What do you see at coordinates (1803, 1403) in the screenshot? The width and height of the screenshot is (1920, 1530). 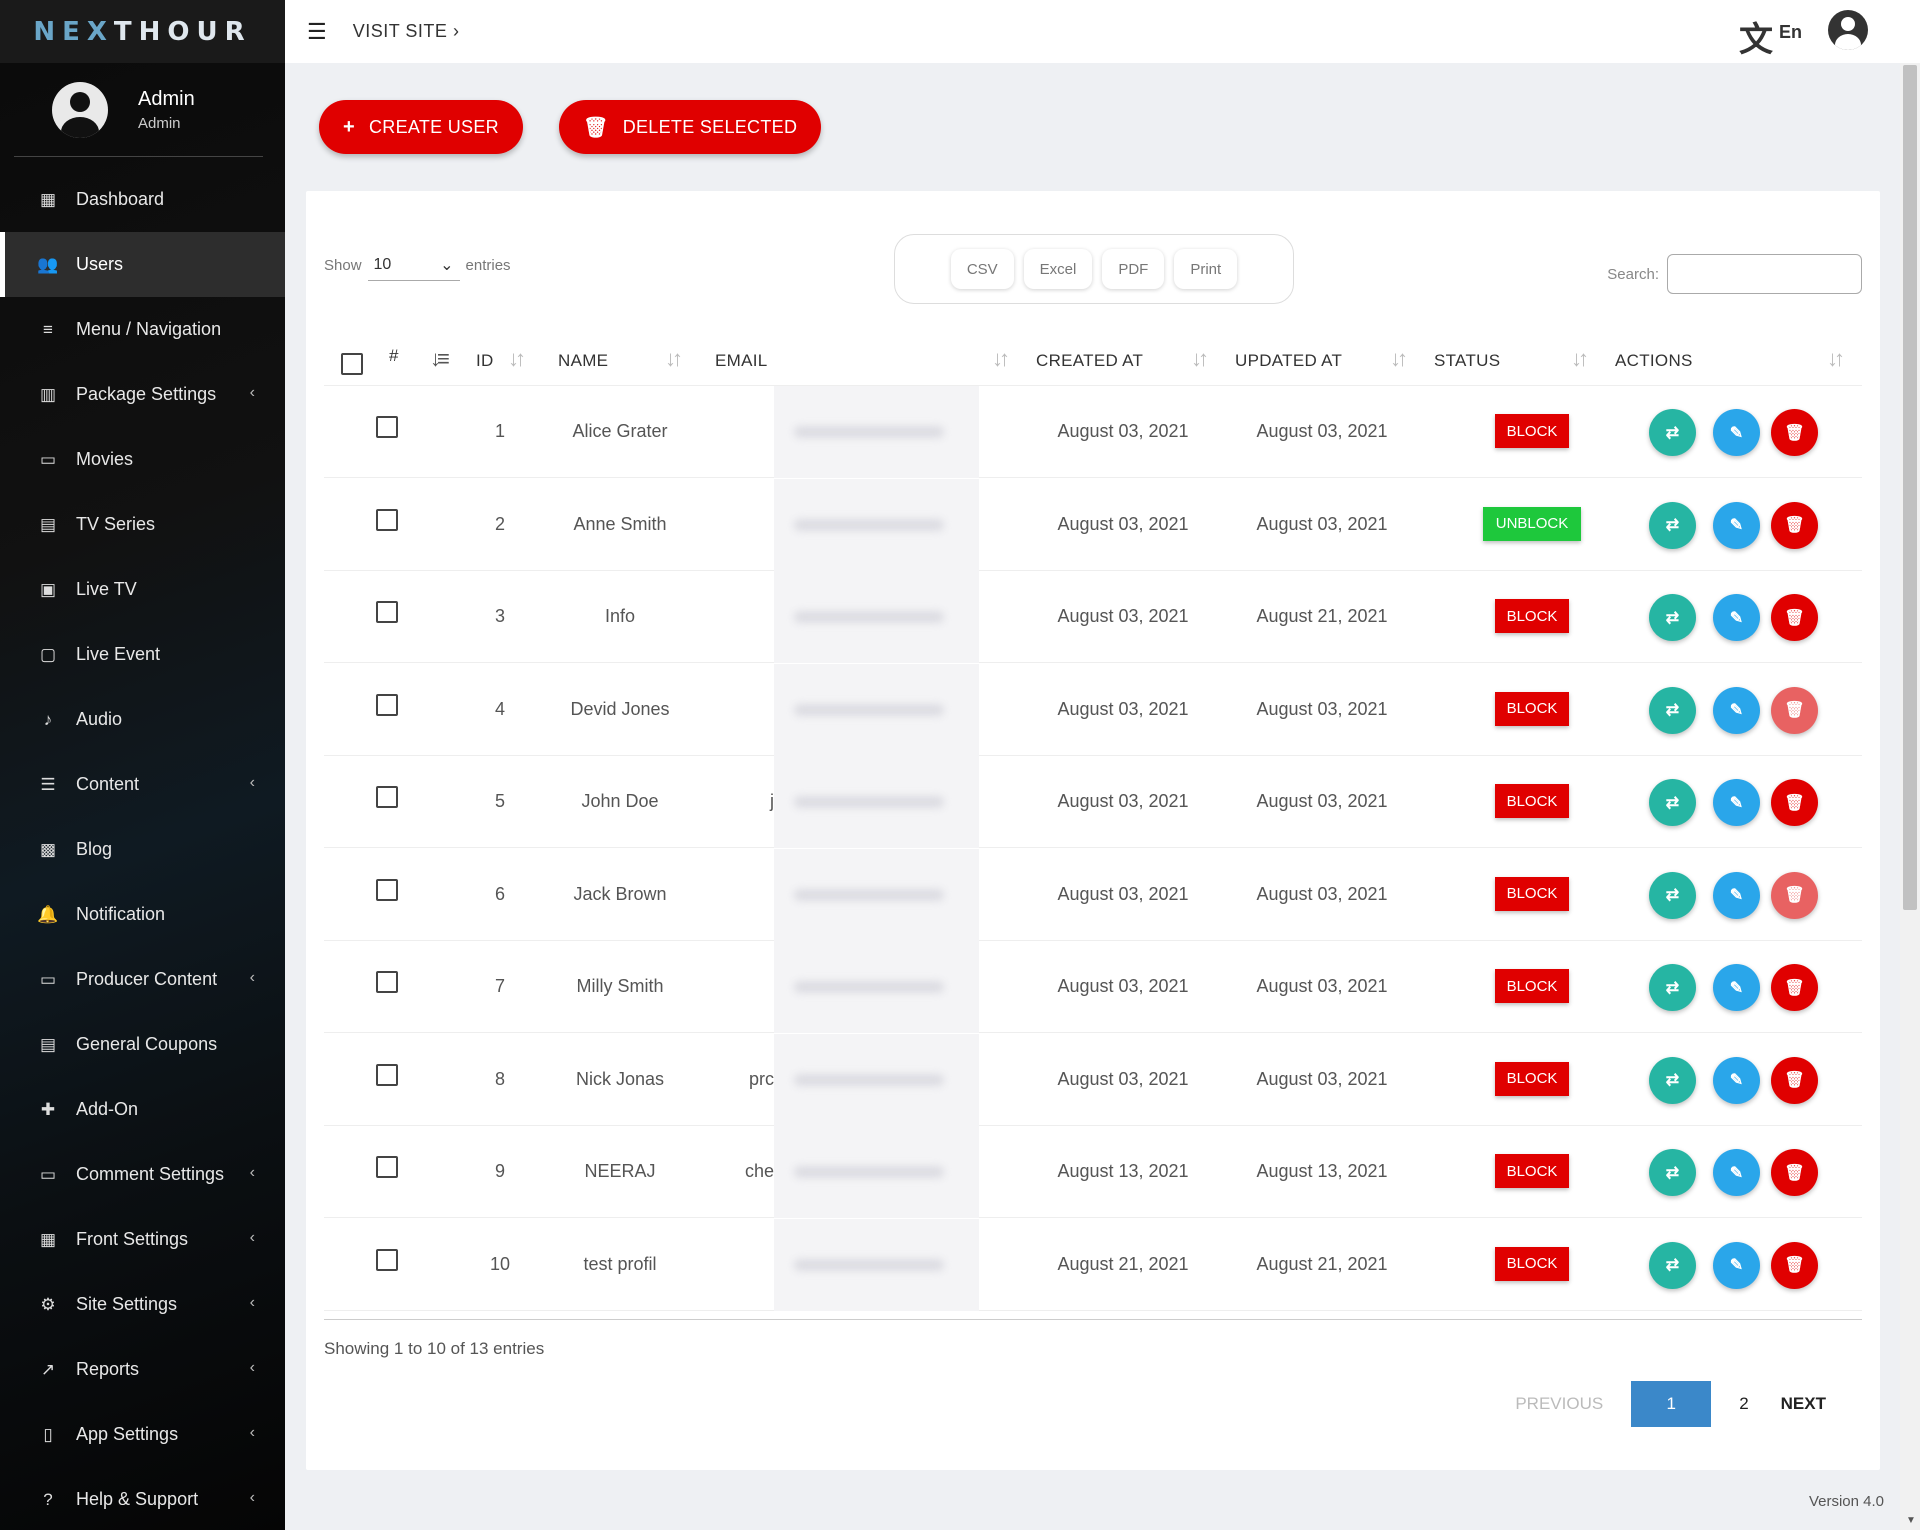 I see `pagination-next: NEXT` at bounding box center [1803, 1403].